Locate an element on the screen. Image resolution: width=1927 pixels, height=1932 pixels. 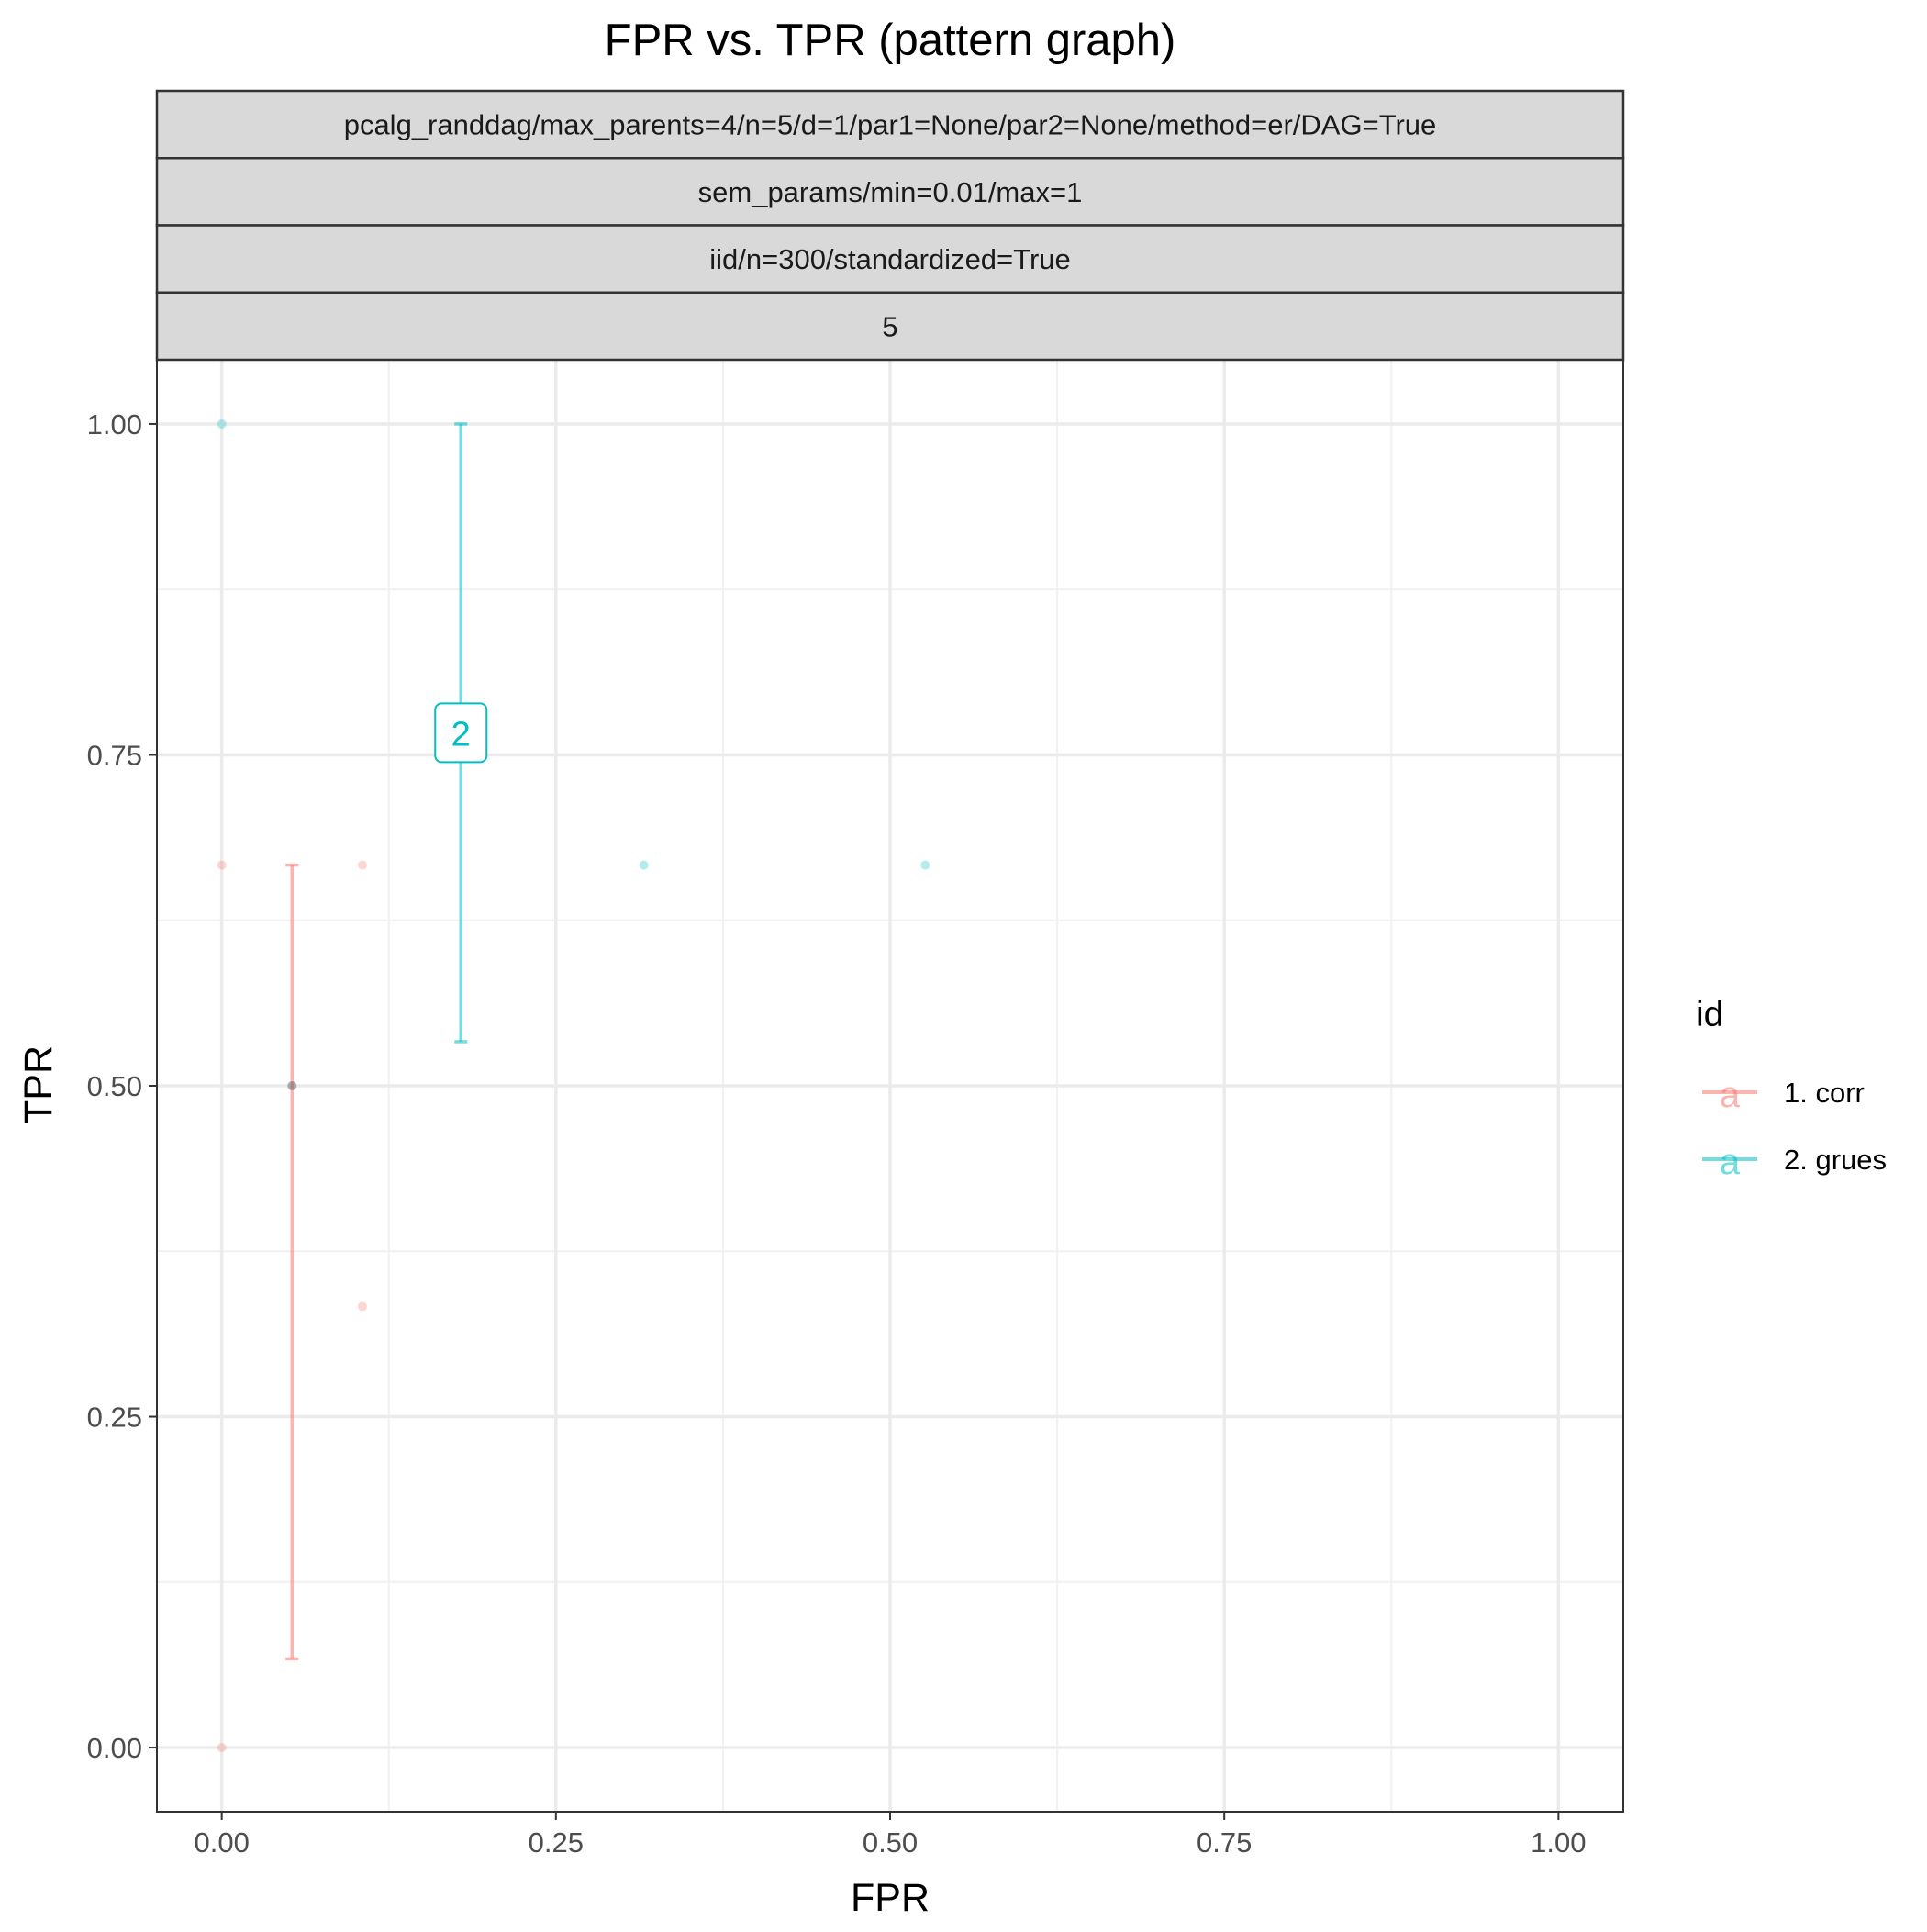
series-label: 2 is located at coordinates (461, 733).